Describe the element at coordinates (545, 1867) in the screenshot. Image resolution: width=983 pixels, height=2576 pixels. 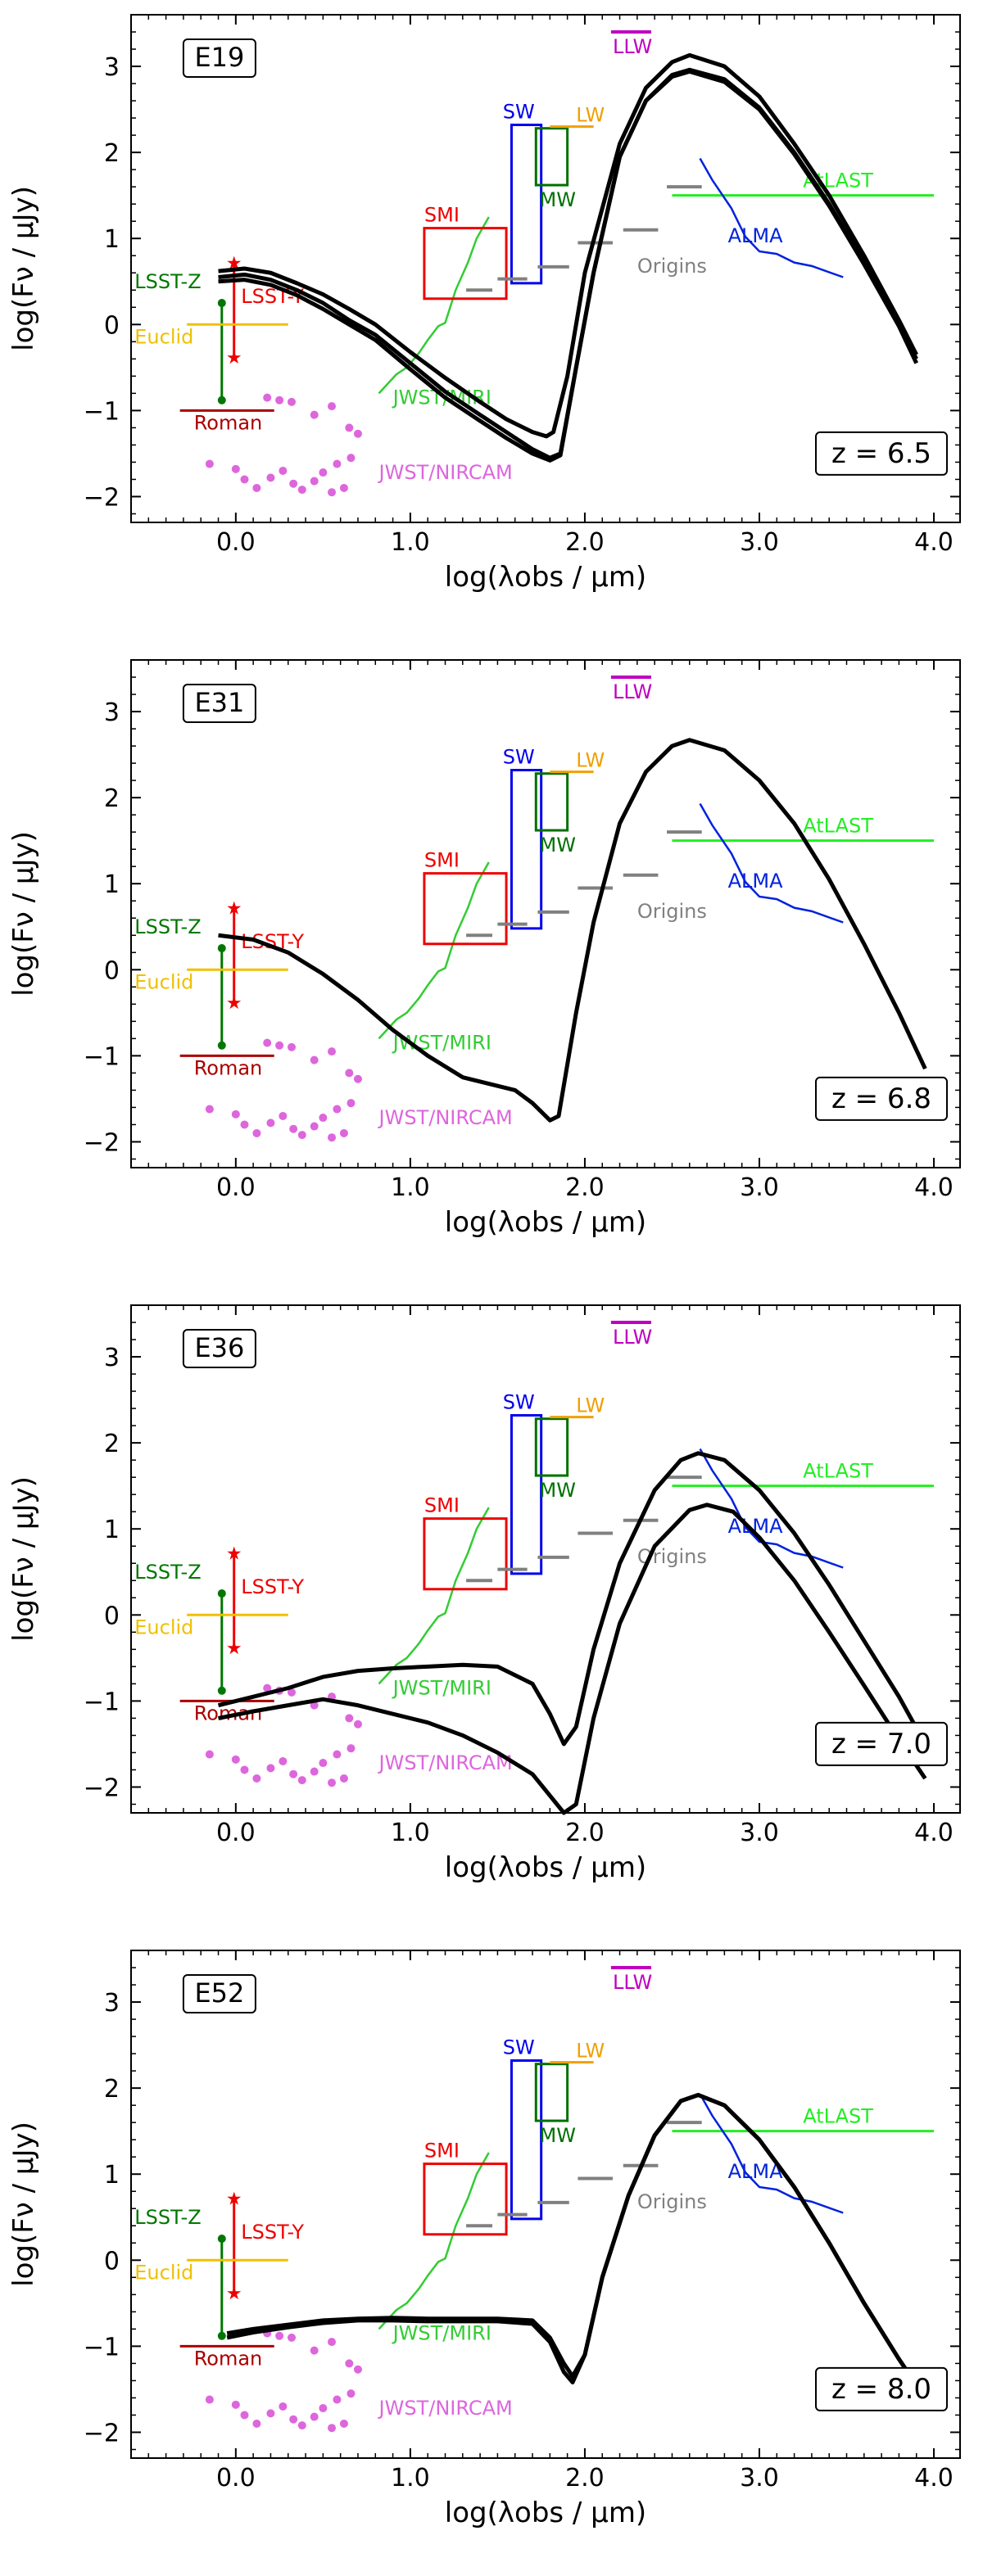
I see `x-axis-label: log(λobs / μm)` at that location.